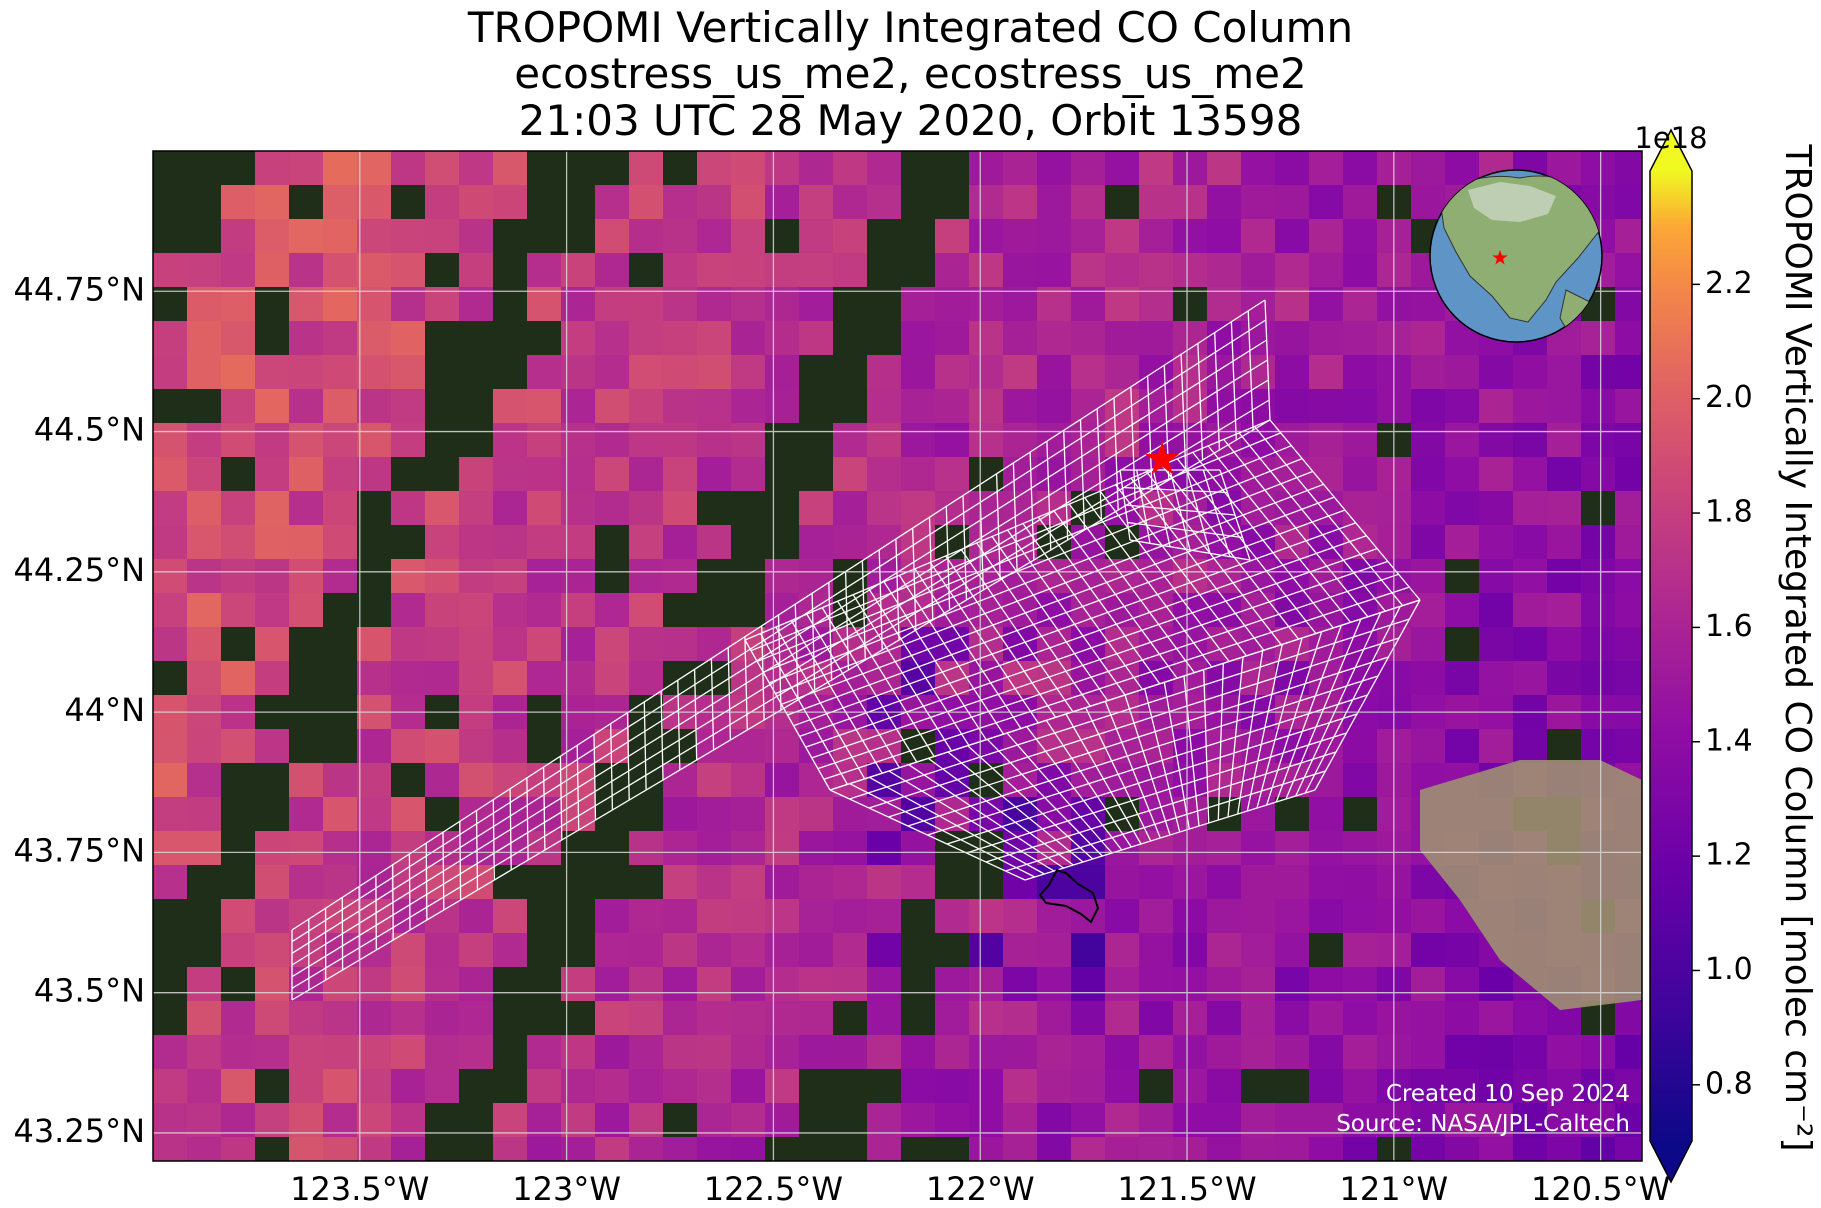  I want to click on colorbar-tick-label: 0.8, so click(1729, 1083).